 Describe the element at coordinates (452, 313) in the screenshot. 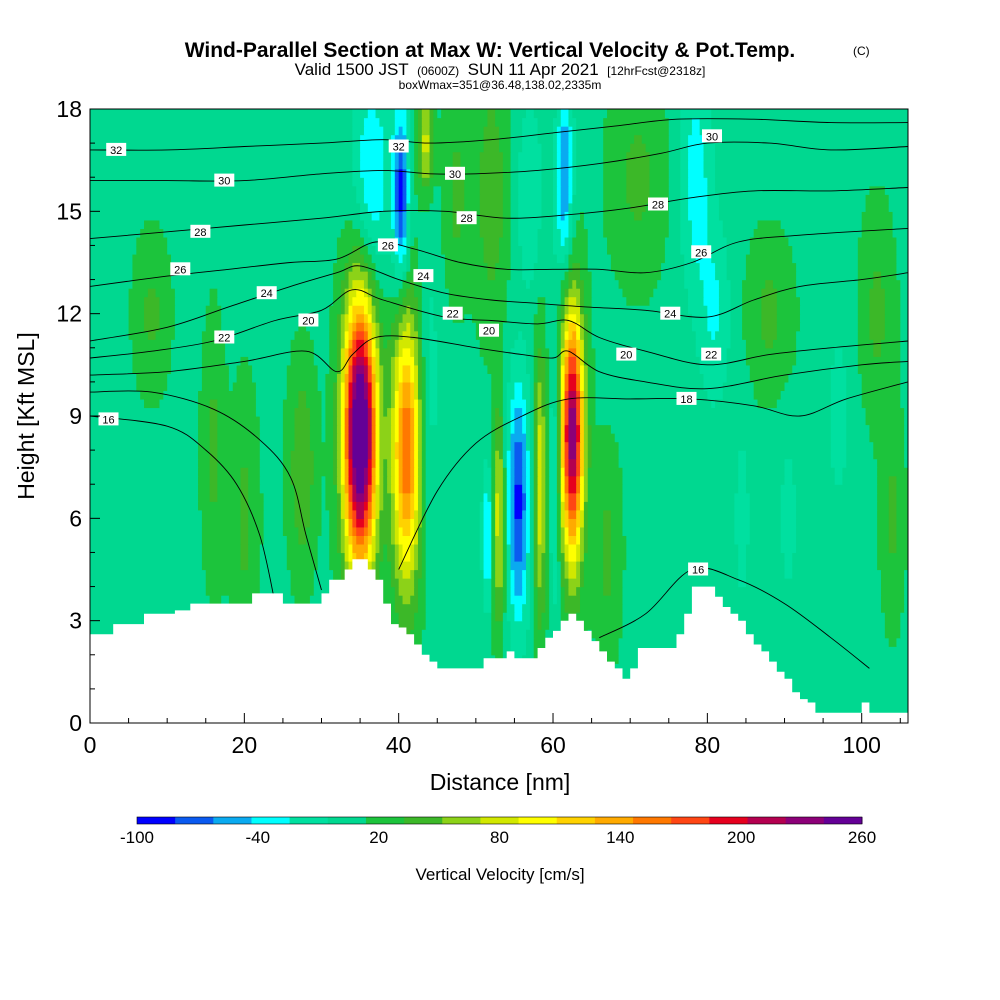

I see `contour-label-22: 22` at that location.